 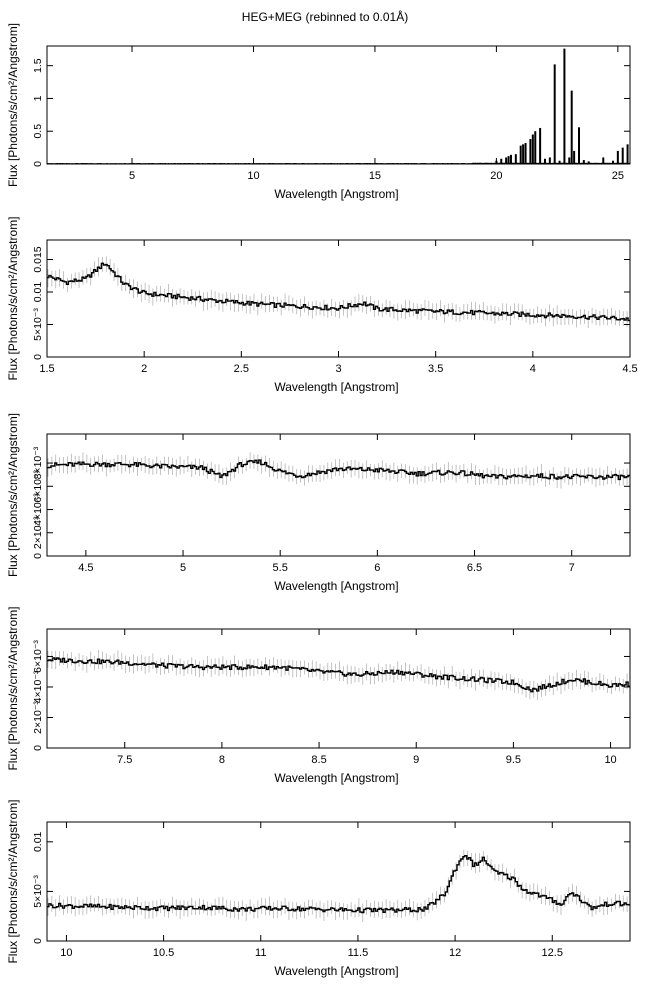 What do you see at coordinates (38, 98) in the screenshot?
I see `y-tick-label: 1` at bounding box center [38, 98].